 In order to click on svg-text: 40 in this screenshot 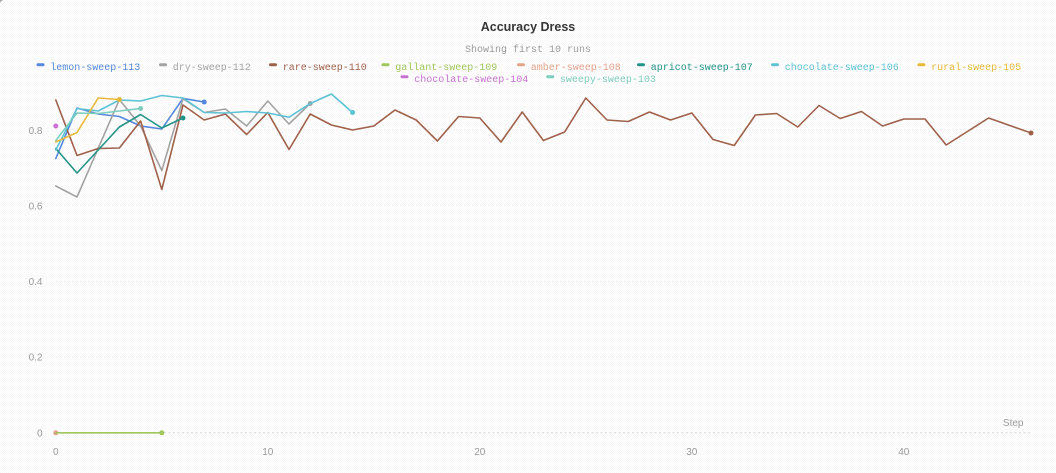, I will do `click(904, 452)`.